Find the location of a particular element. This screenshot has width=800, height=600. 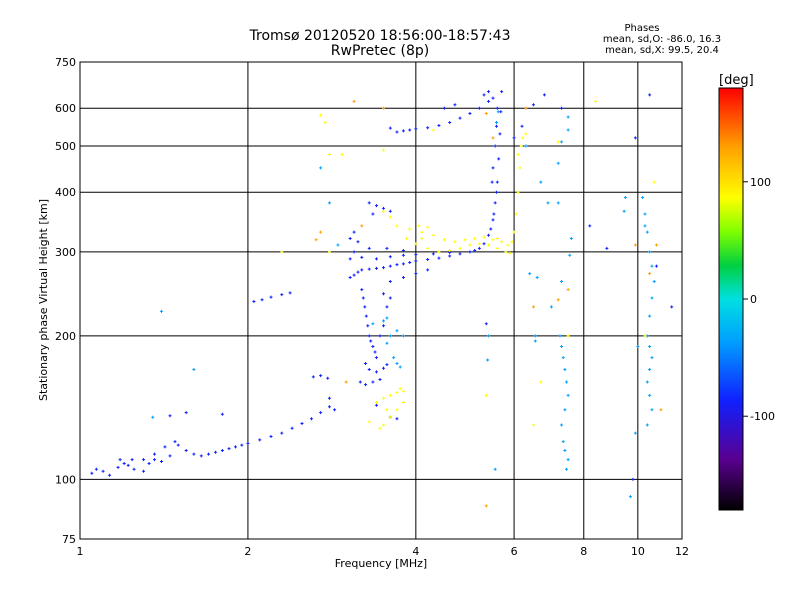

y-tick-label: 400 is located at coordinates (65, 192).